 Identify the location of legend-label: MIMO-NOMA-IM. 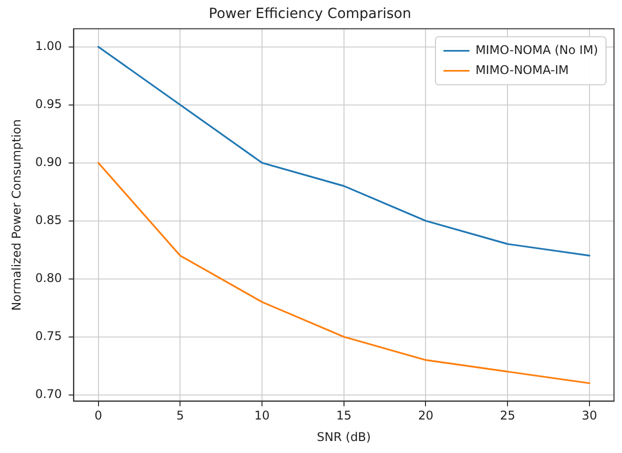
(522, 69).